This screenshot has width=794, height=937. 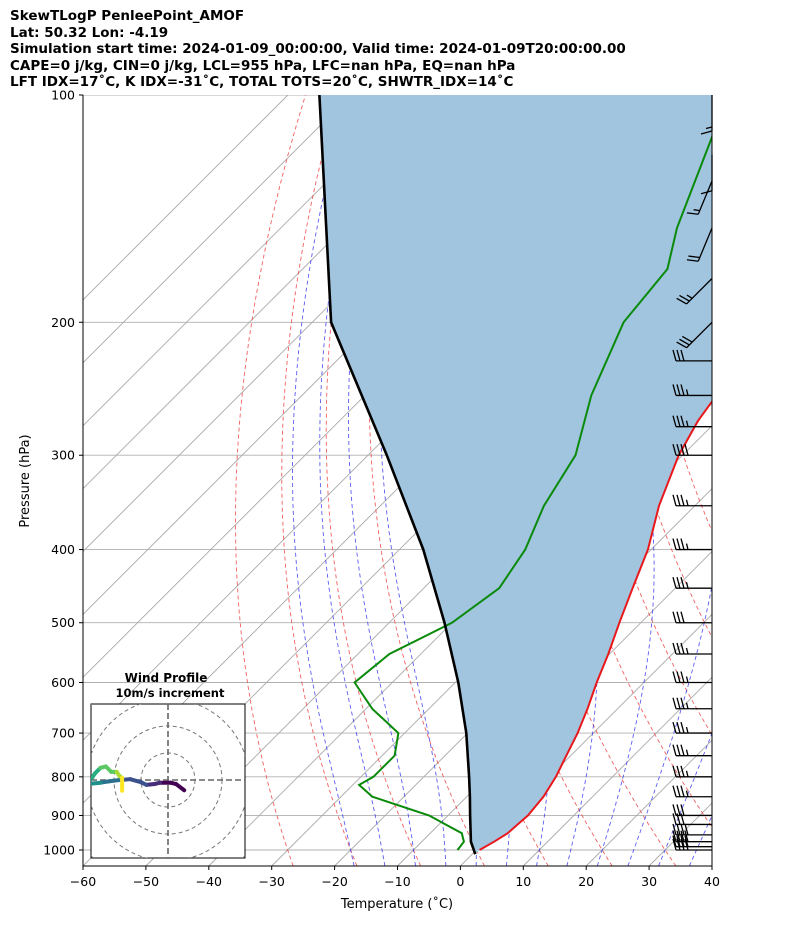 I want to click on x-tick-label: −30, so click(x=272, y=881).